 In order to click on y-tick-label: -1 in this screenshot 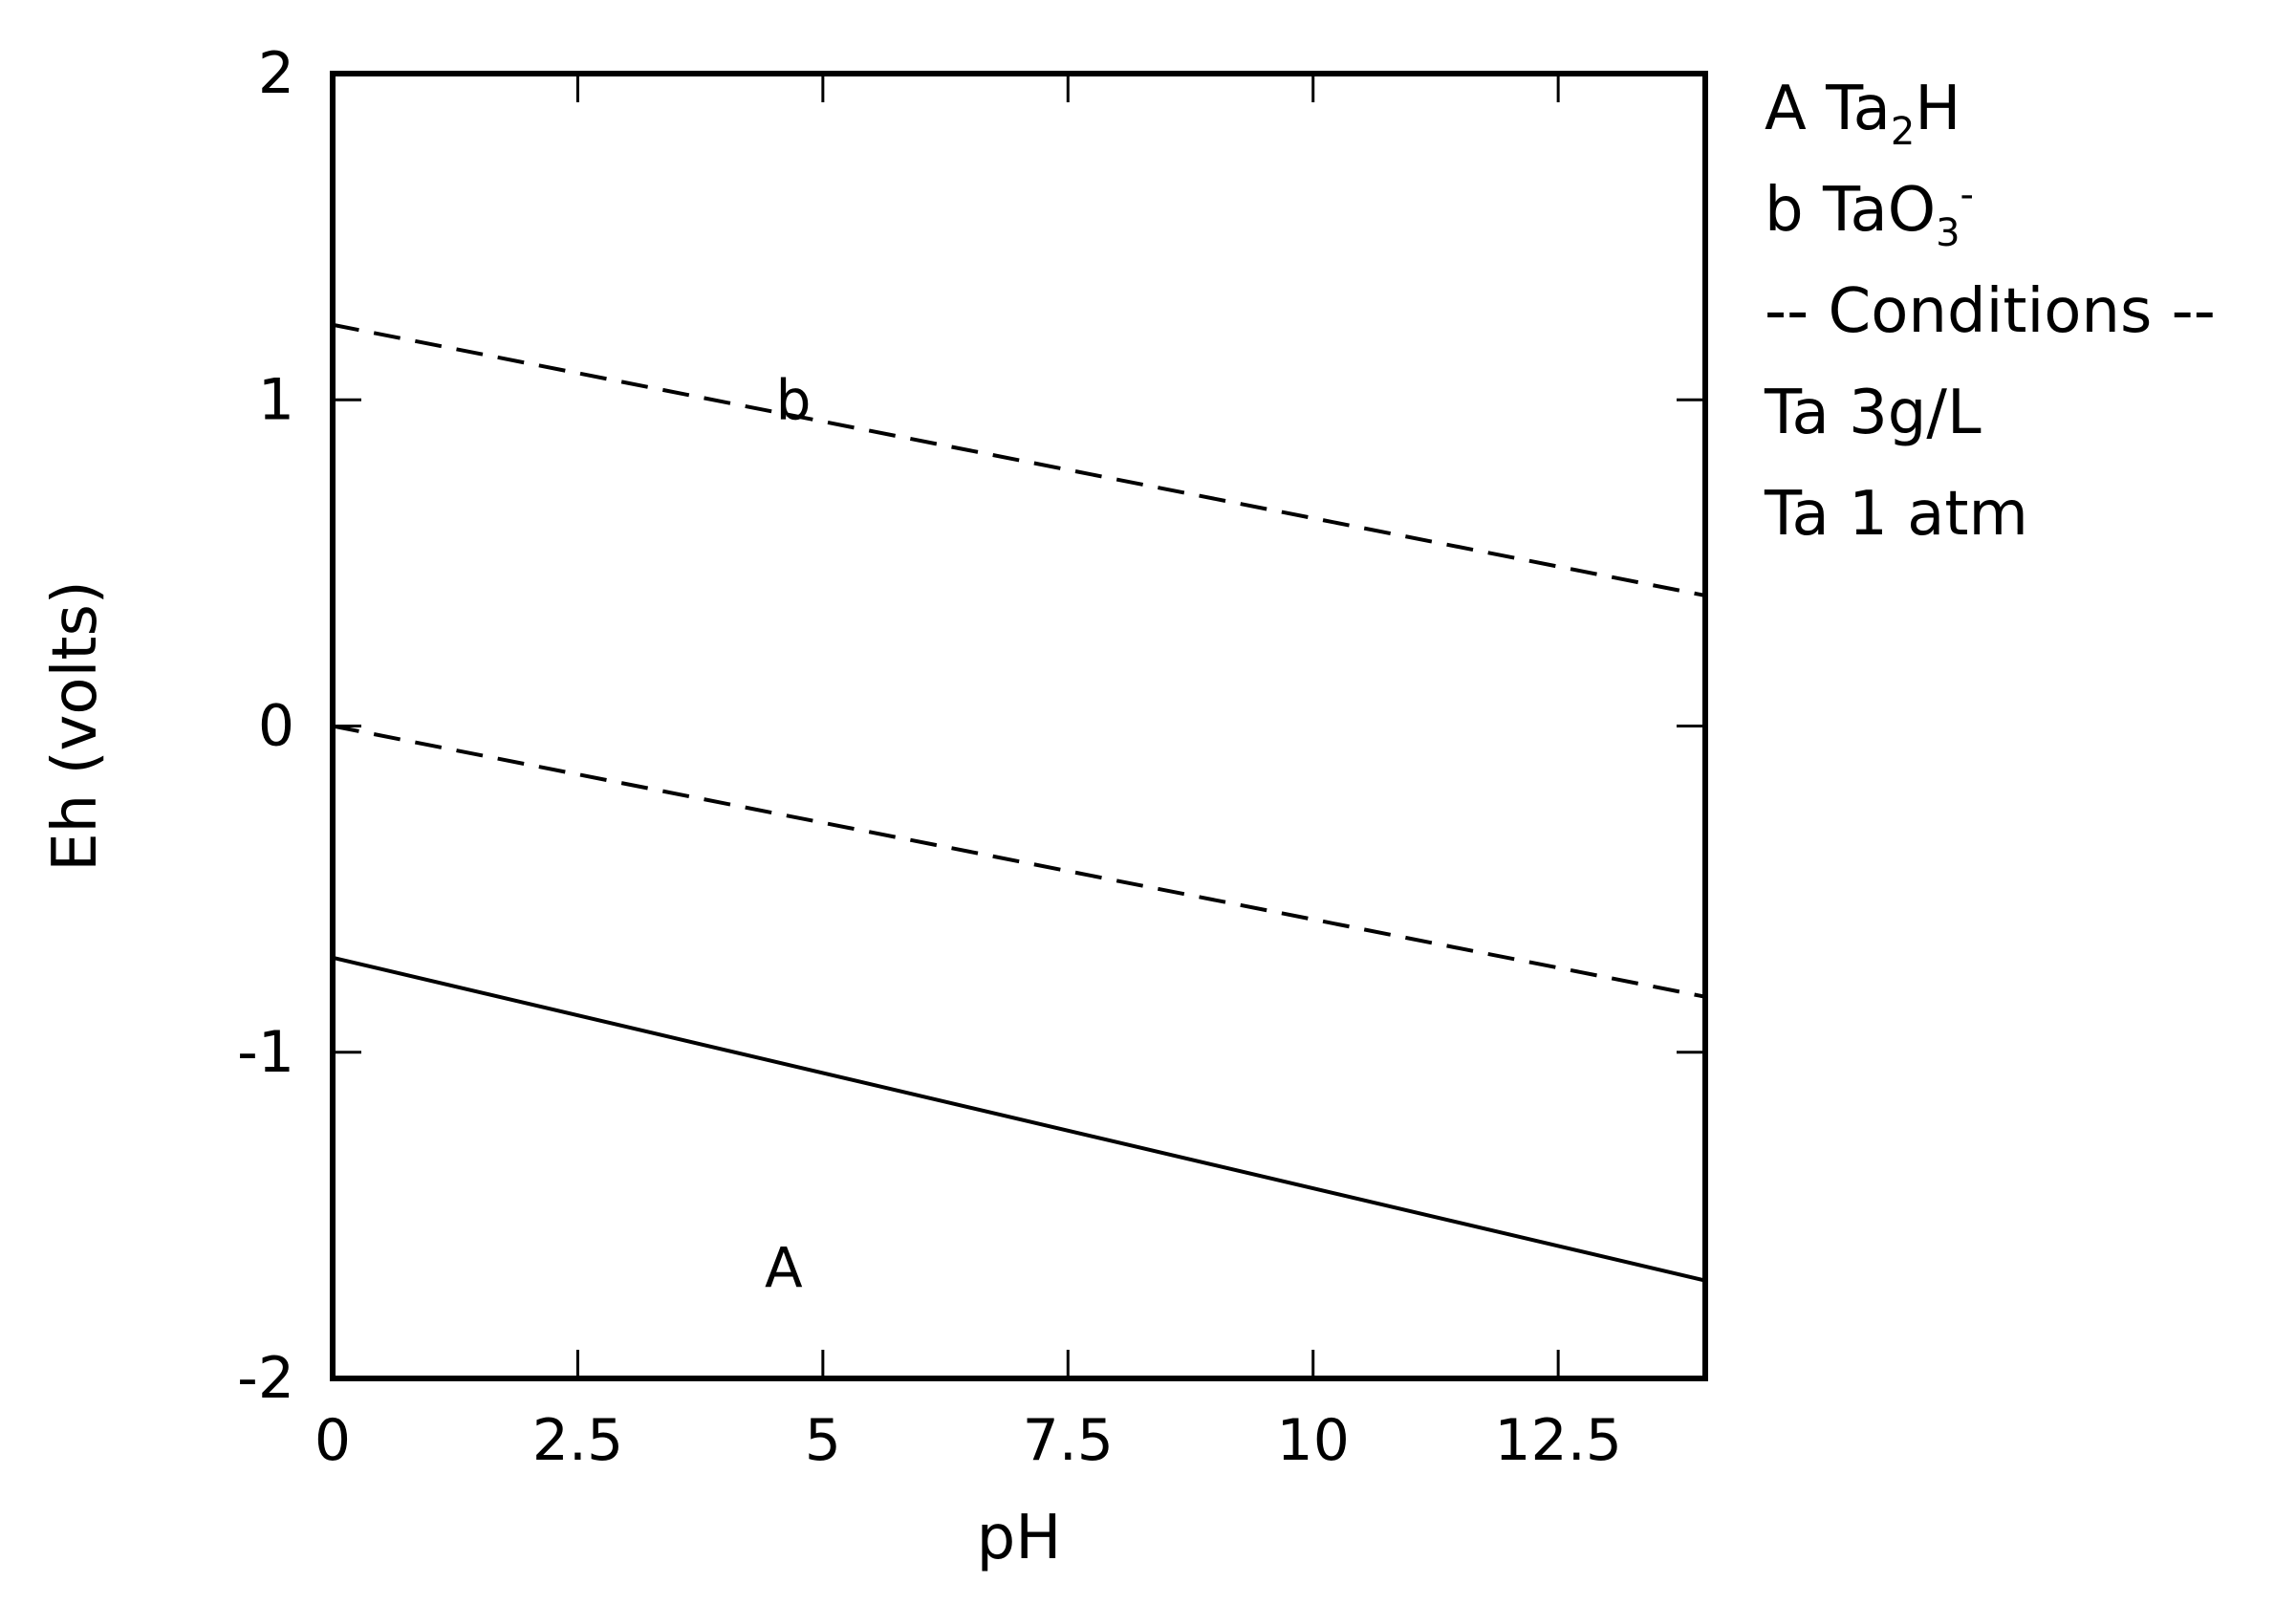, I will do `click(265, 1052)`.